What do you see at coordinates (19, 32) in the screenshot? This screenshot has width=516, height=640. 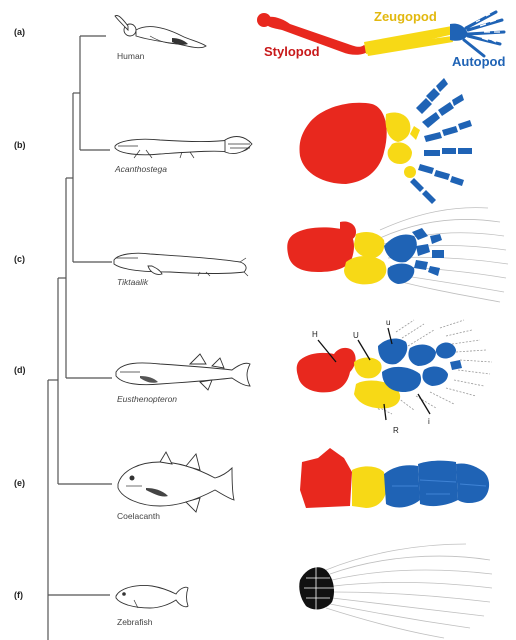 I see `panel-label-a: (a)` at bounding box center [19, 32].